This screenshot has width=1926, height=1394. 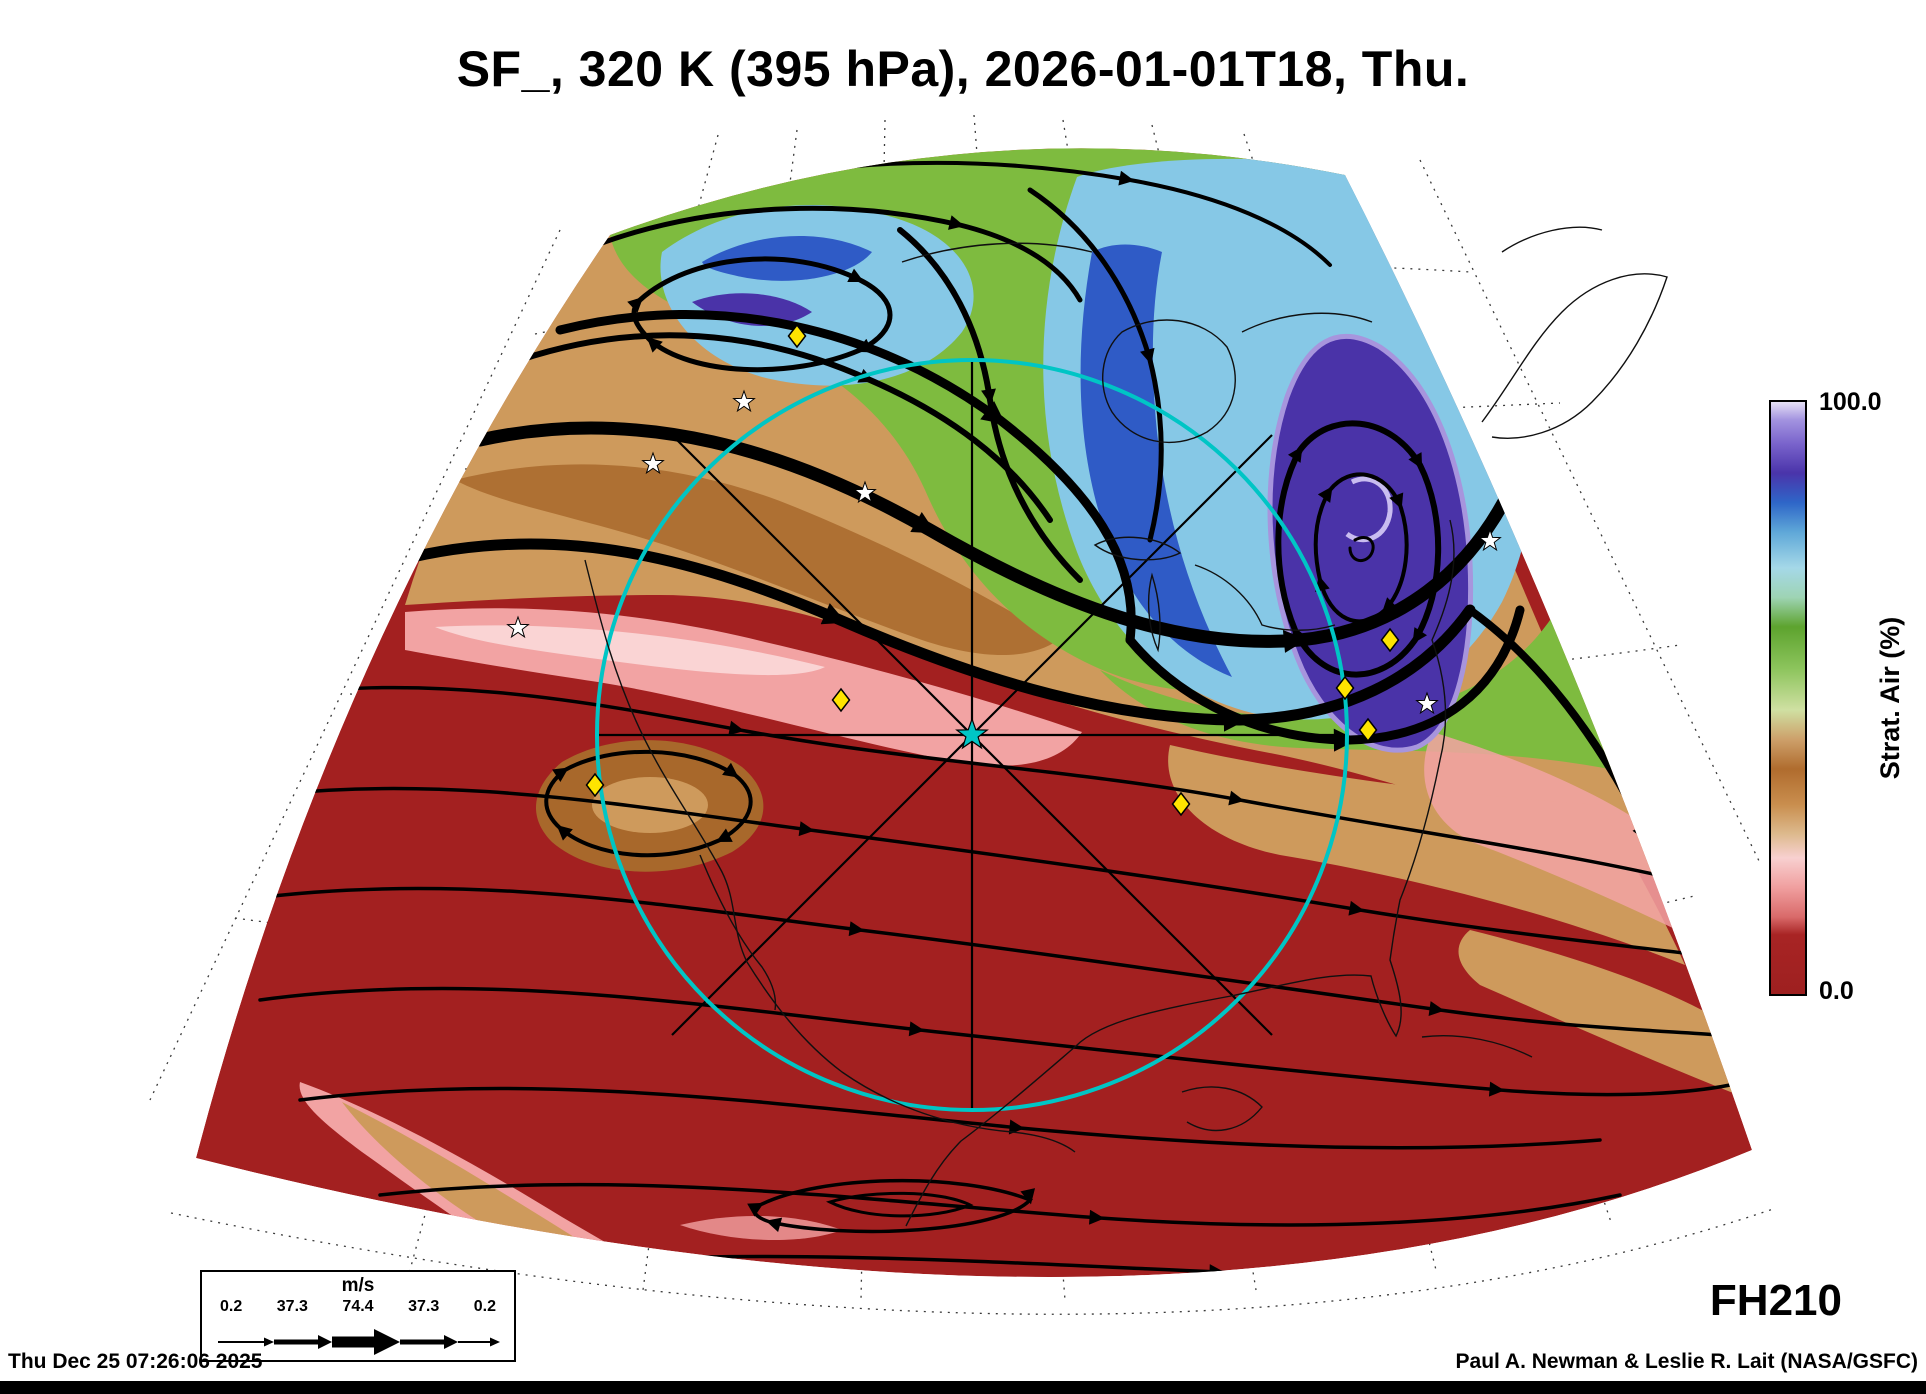 I want to click on colorbar-title: Strat. Air (%), so click(x=1890, y=698).